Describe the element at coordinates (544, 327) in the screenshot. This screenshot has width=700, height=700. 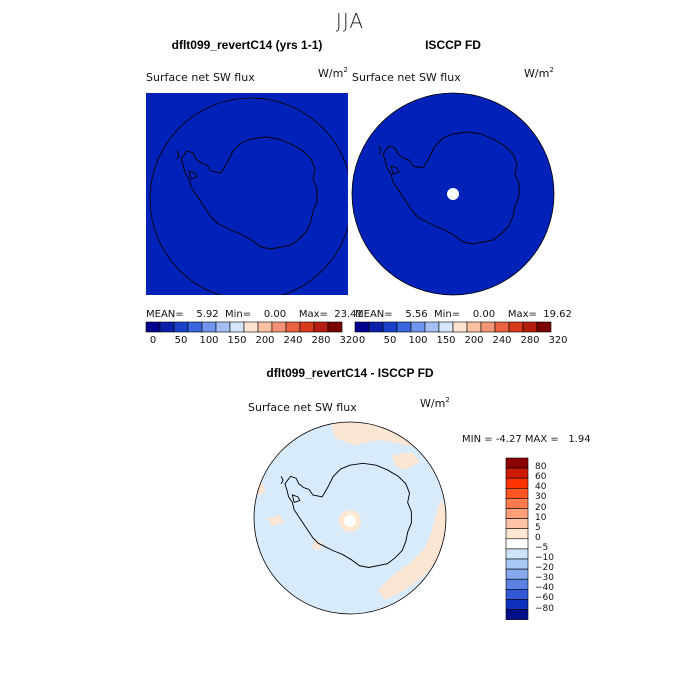
I see `obs-colorbar-swatch` at that location.